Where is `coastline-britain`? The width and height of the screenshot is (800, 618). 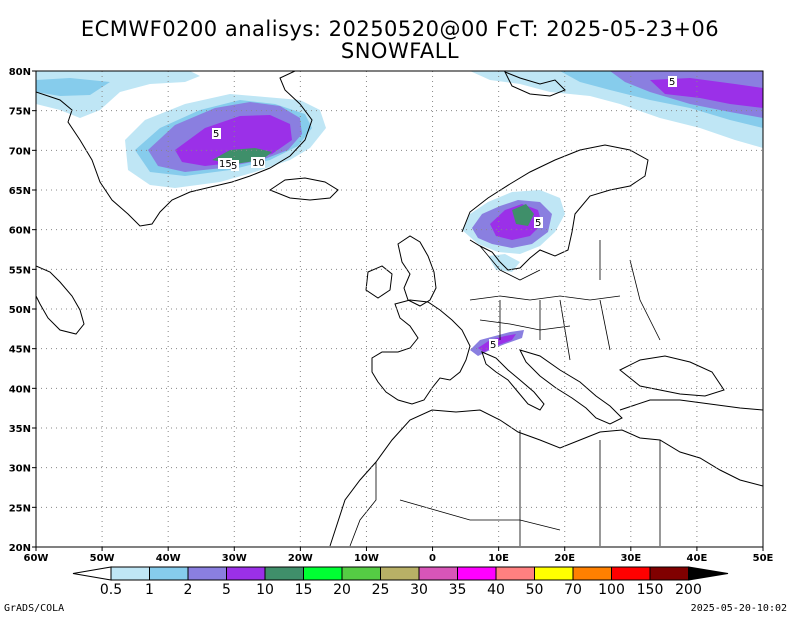 coastline-britain is located at coordinates (417, 271).